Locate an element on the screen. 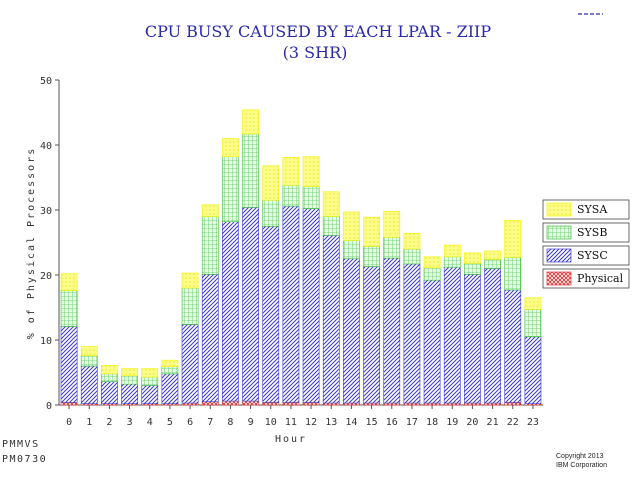  footer-copyright-line2: IBM Corporation is located at coordinates (581, 465).